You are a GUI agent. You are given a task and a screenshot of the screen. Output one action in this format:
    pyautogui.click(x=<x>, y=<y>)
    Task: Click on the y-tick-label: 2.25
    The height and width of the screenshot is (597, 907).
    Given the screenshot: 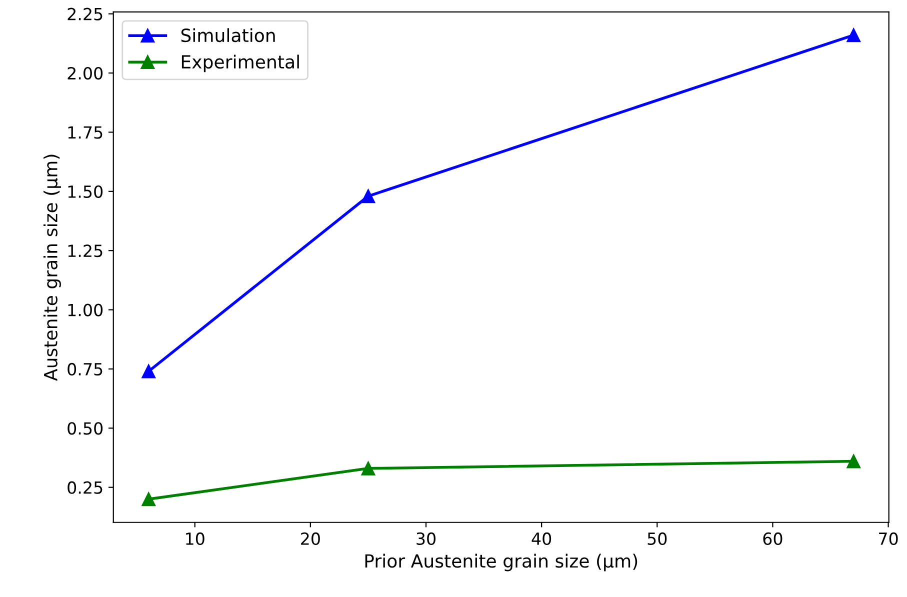 What is the action you would take?
    pyautogui.click(x=85, y=14)
    